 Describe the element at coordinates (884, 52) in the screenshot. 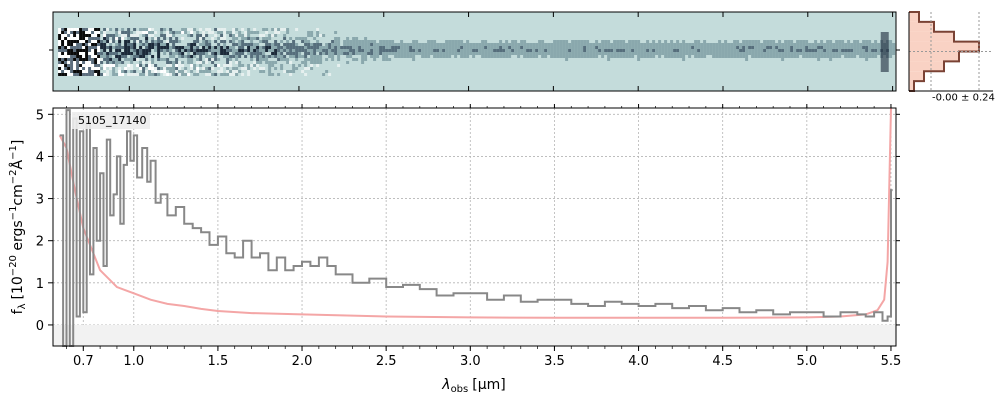

I see `twod-edge-cell` at that location.